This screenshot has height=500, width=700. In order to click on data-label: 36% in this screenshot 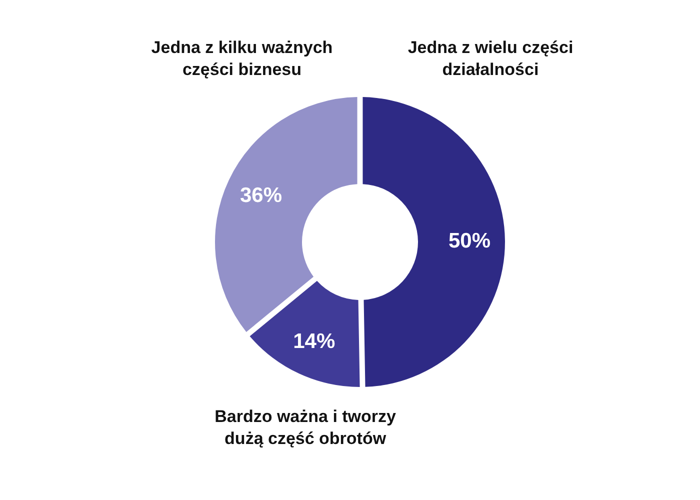, I will do `click(261, 195)`.